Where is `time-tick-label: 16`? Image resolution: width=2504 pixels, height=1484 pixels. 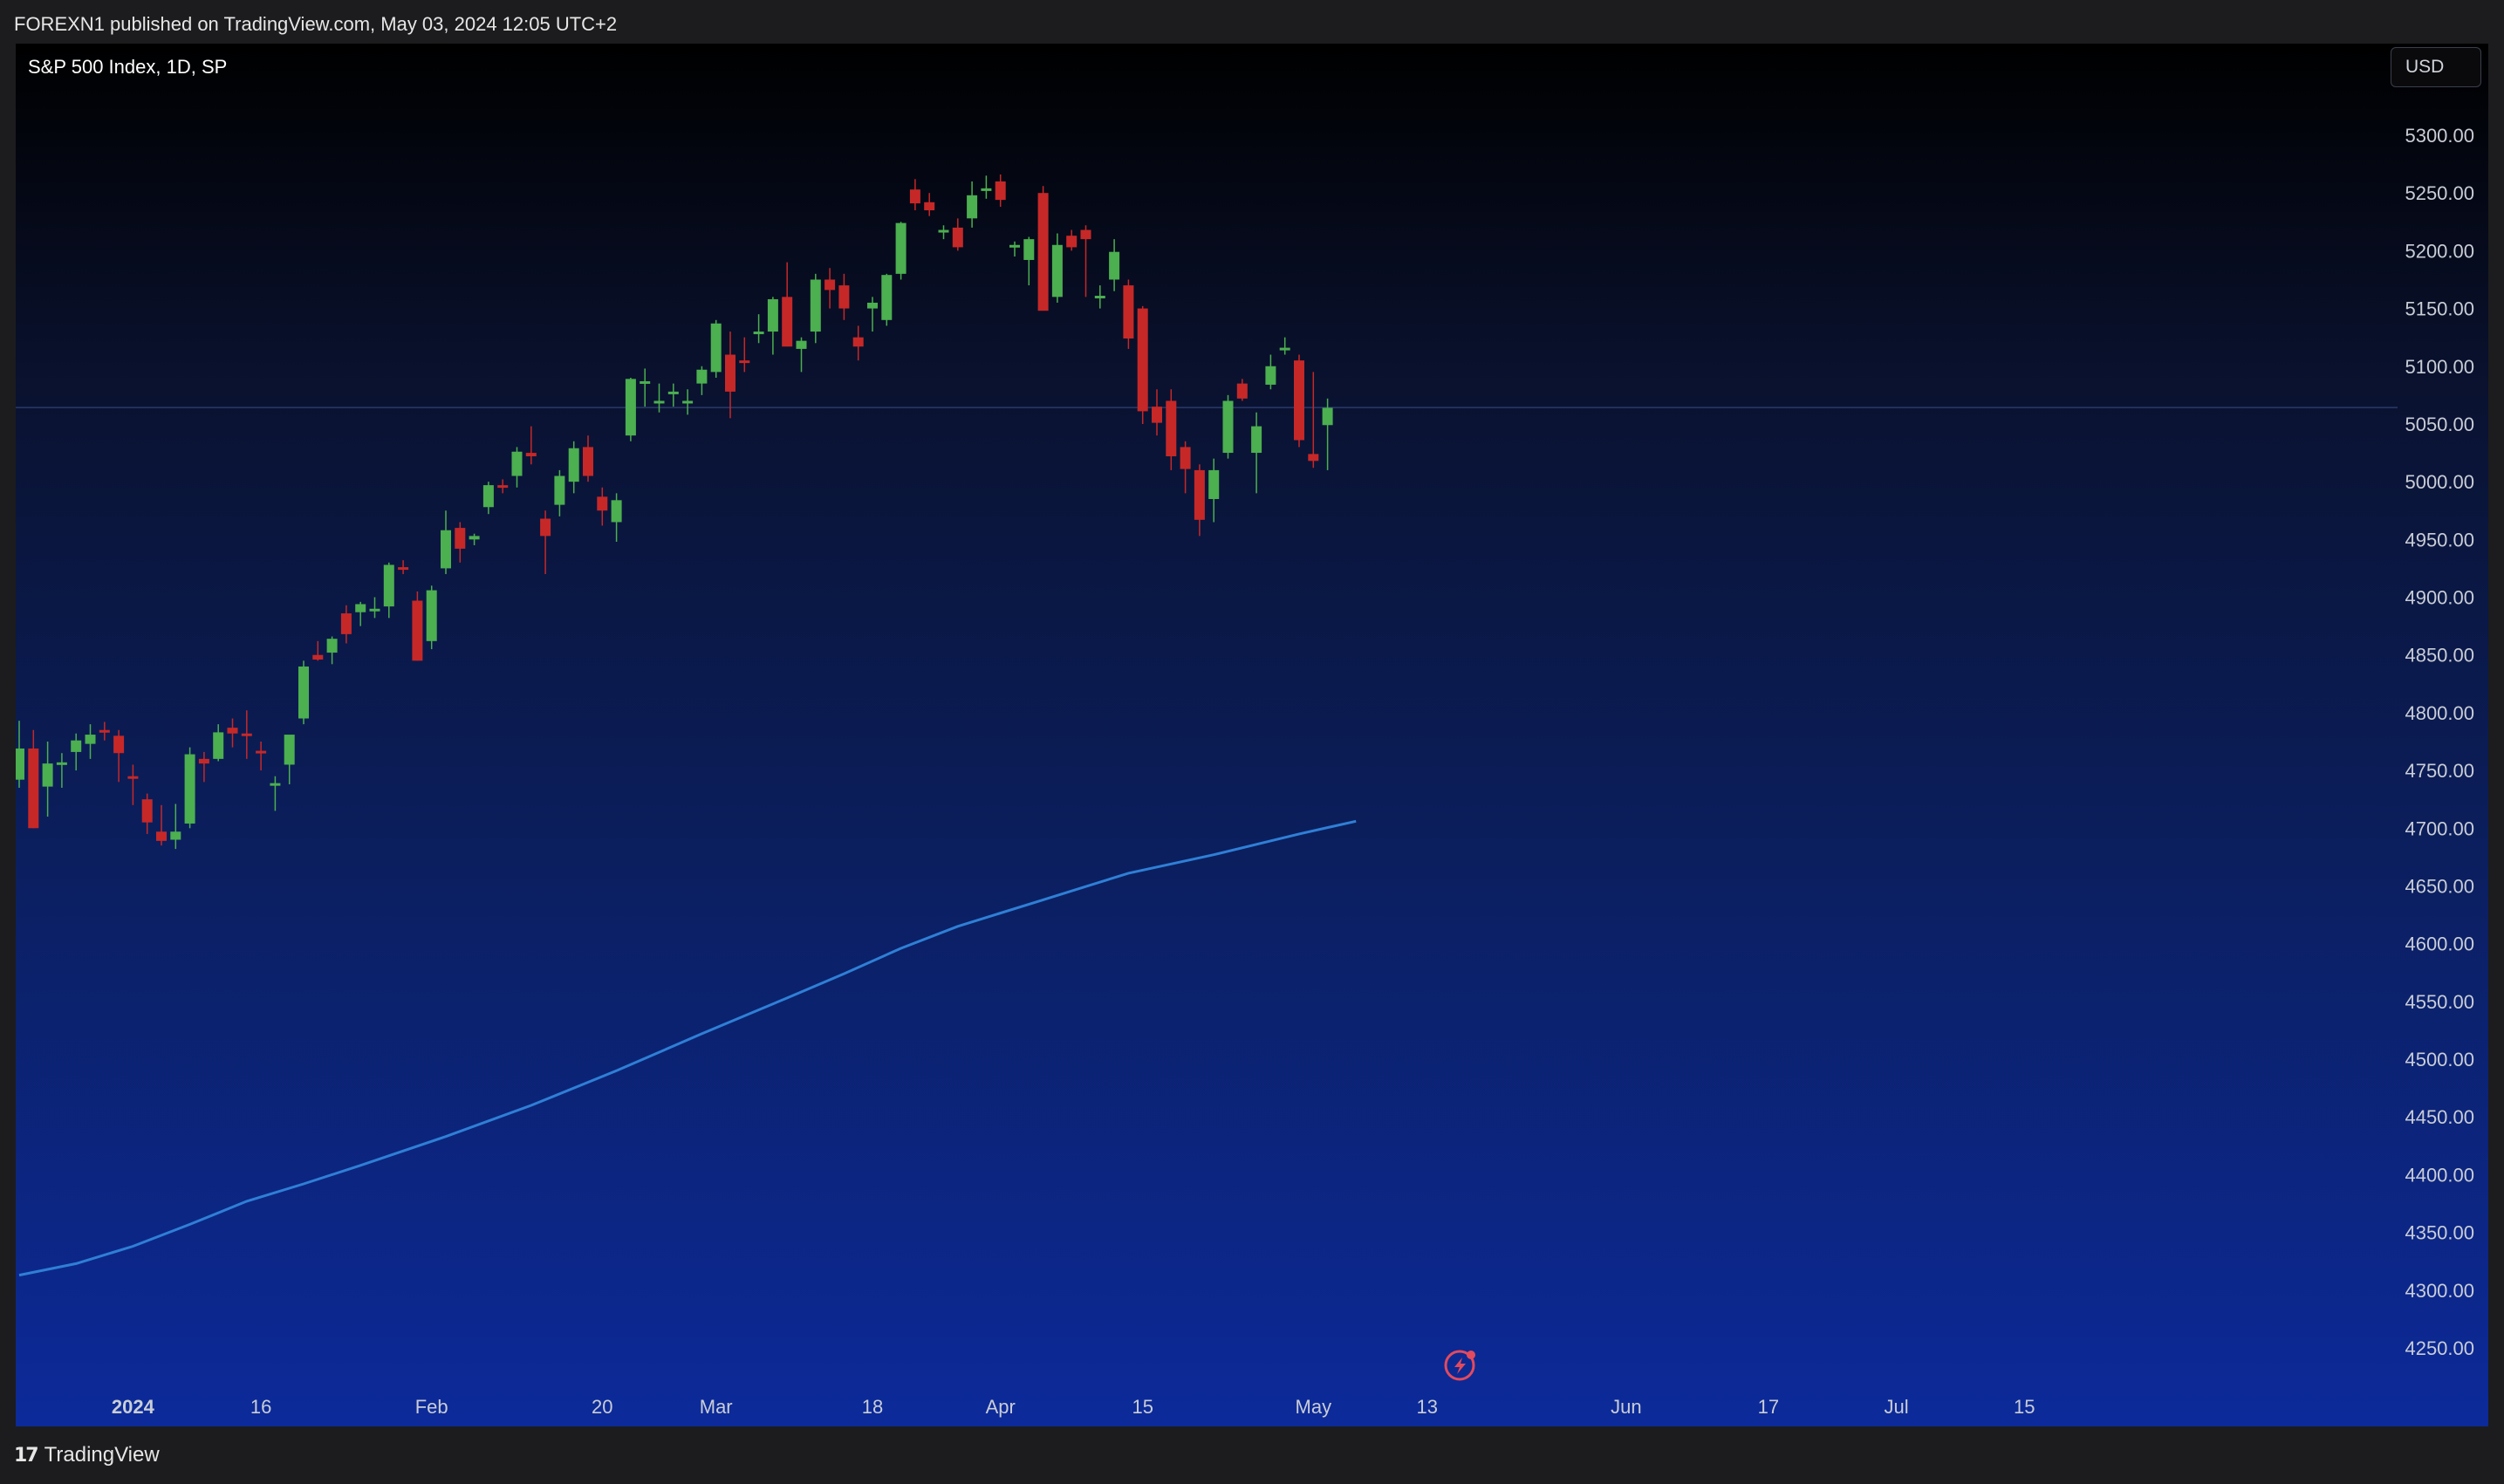 time-tick-label: 16 is located at coordinates (260, 1407).